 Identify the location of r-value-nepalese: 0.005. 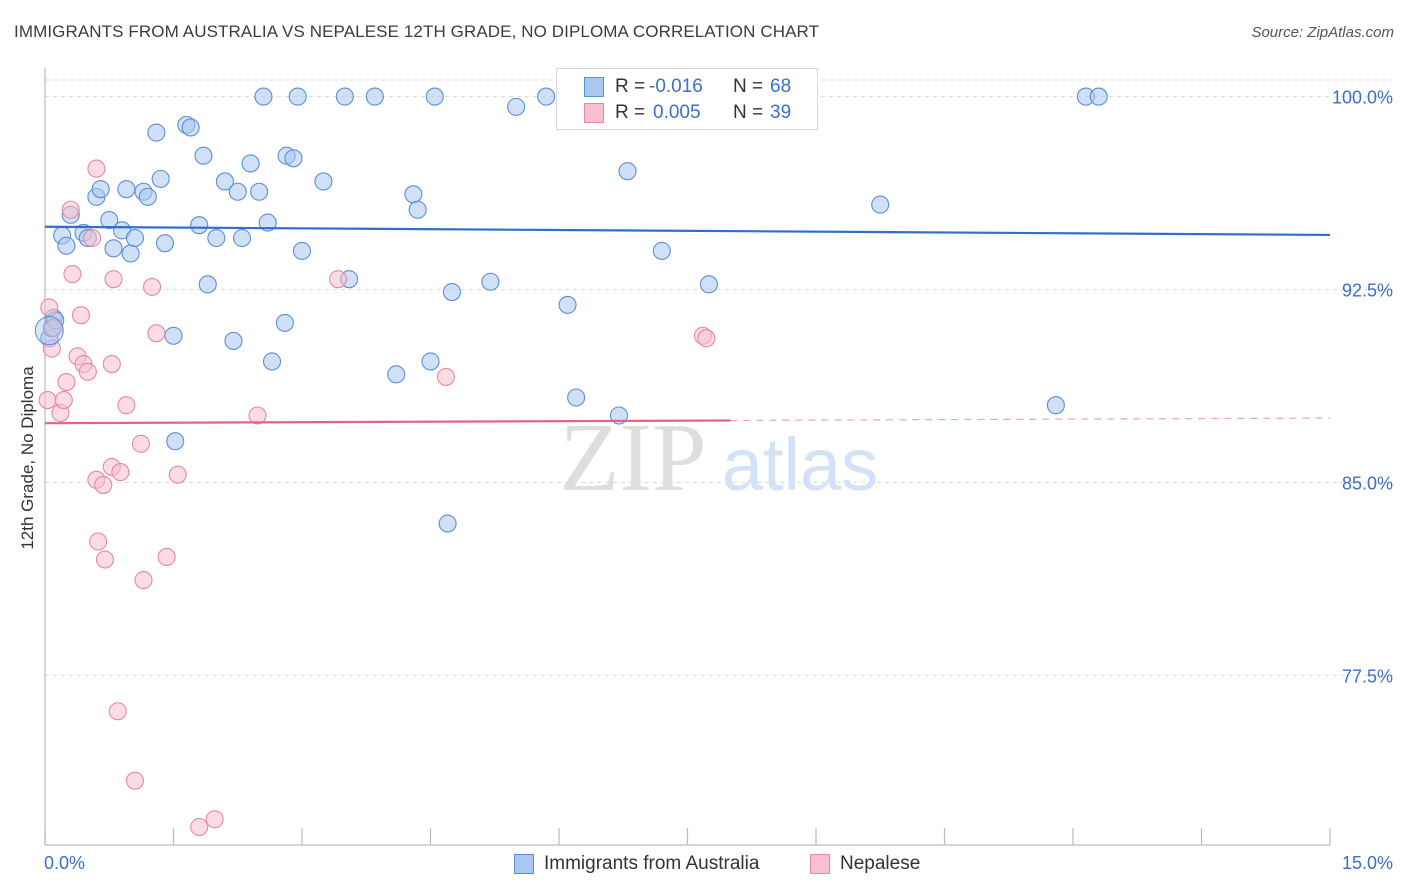
(677, 112).